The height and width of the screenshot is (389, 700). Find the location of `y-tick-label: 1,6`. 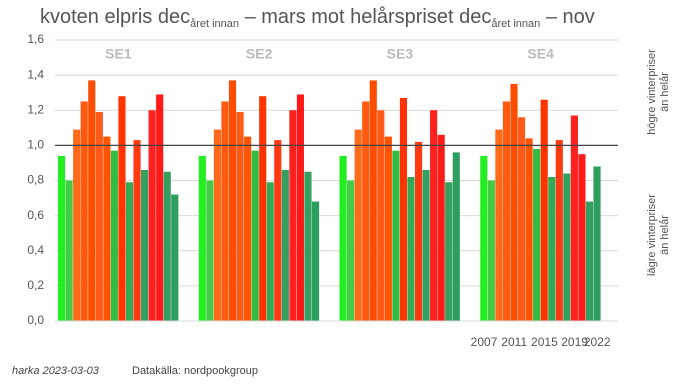

y-tick-label: 1,6 is located at coordinates (35, 39).